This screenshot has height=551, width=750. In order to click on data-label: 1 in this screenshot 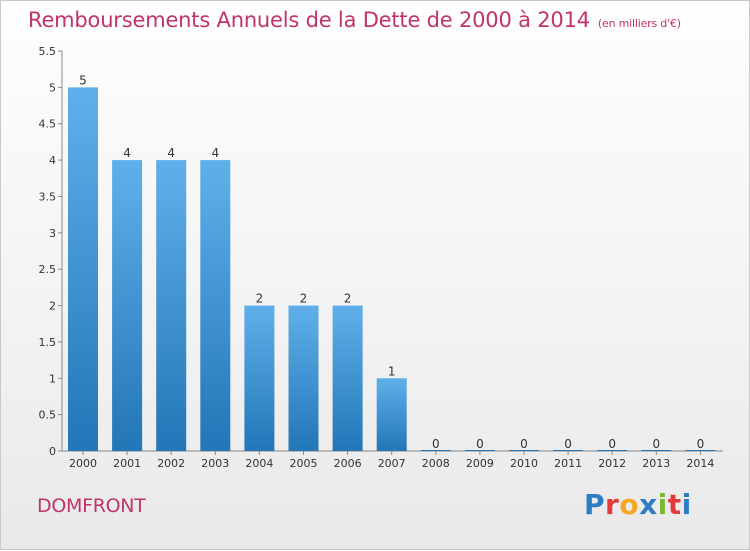, I will do `click(392, 371)`.